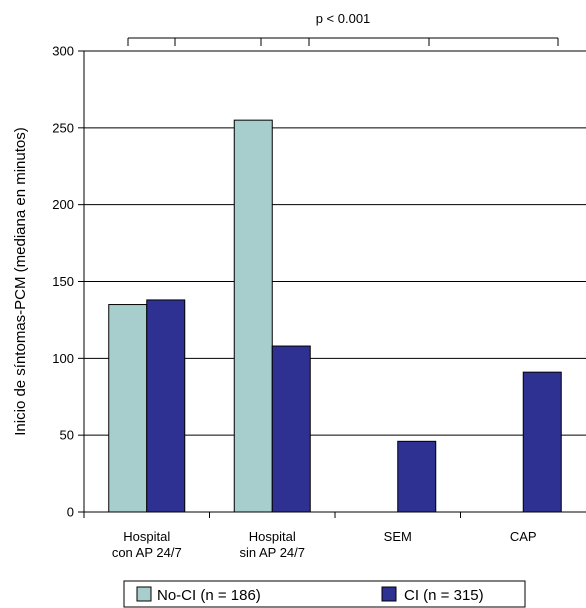  Describe the element at coordinates (209, 595) in the screenshot. I see `legend-label-no-ci: No-CI (n = 186)` at that location.